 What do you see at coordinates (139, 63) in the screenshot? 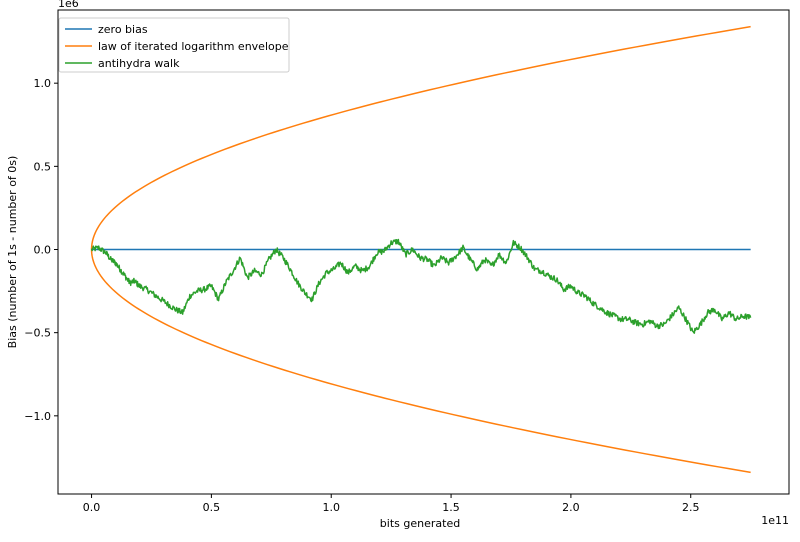
I see `legend-label: antihydra walk` at bounding box center [139, 63].